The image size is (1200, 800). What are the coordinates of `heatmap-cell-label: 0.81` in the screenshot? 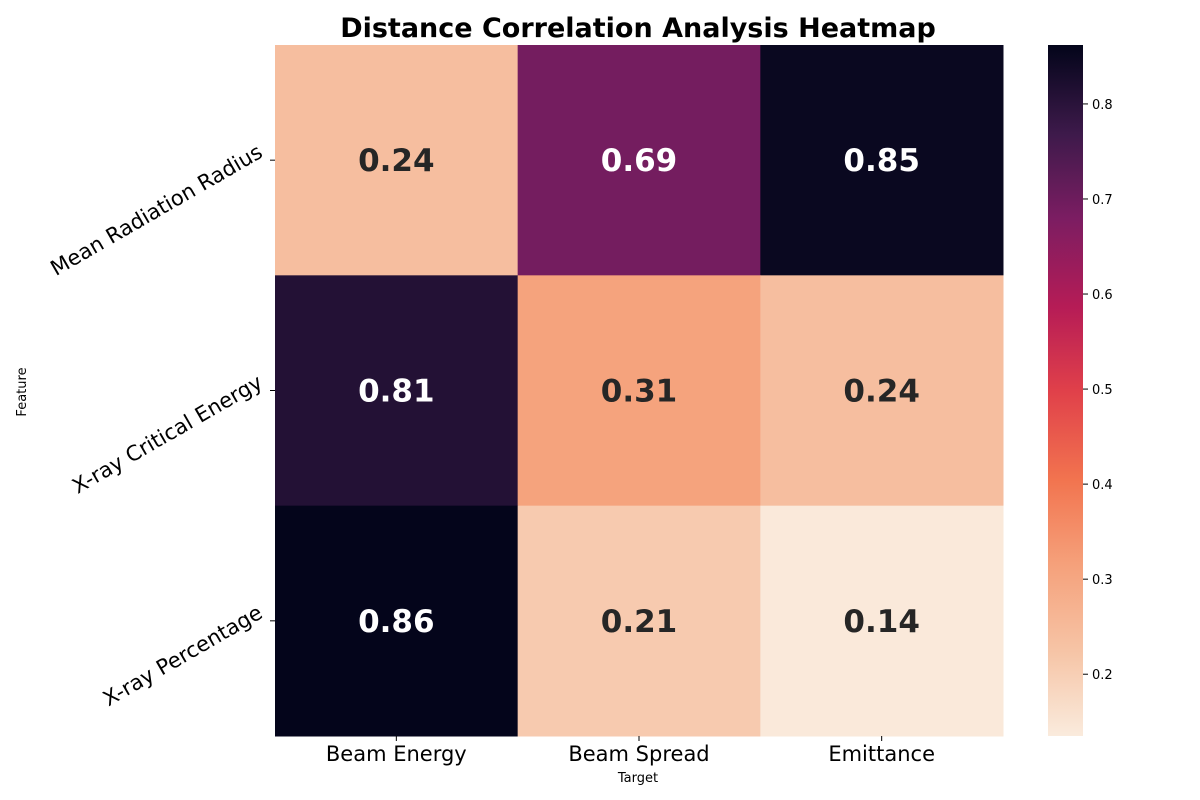 It's located at (396, 392).